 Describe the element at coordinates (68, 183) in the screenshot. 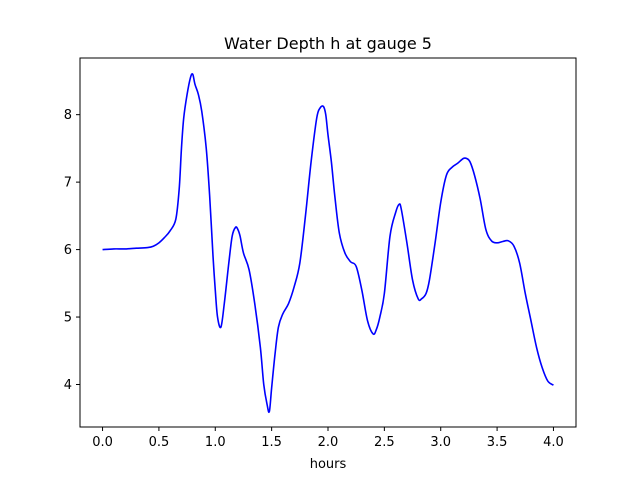

I see `y-tick-label: 7` at that location.